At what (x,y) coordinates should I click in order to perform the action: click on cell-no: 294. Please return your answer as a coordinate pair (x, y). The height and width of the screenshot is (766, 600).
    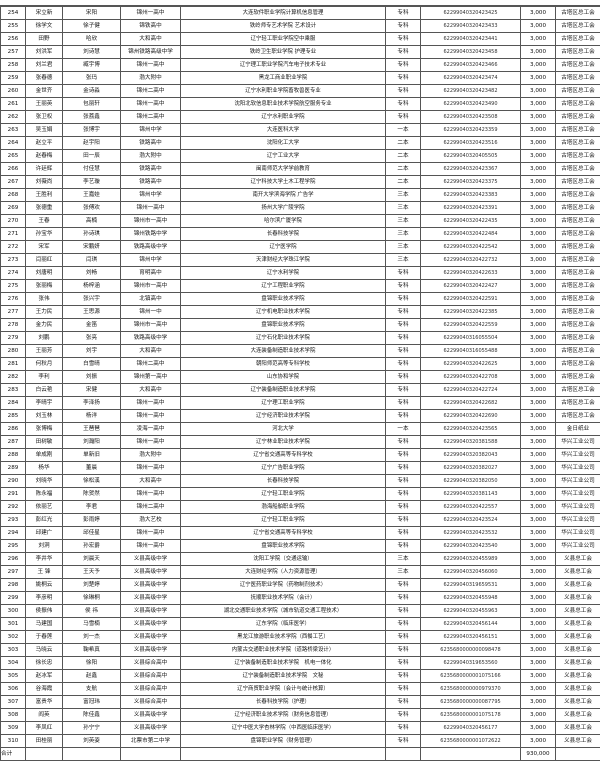
    Looking at the image, I should click on (13, 533).